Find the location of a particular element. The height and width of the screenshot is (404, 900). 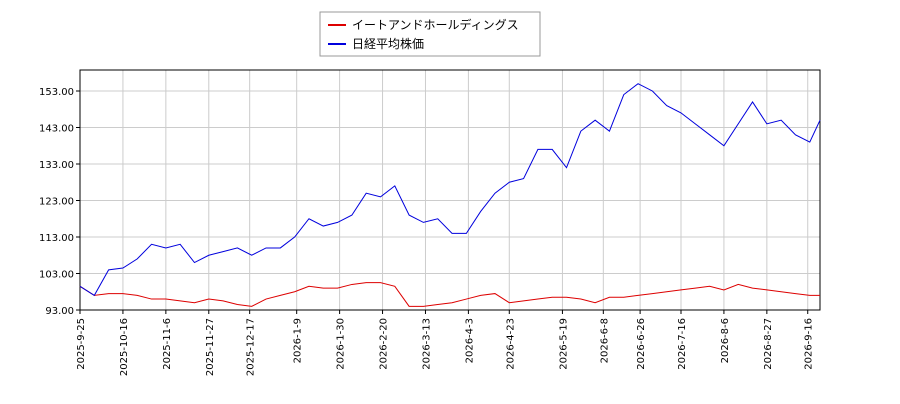

x-tick-label: 2026-5-19 is located at coordinates (563, 344).